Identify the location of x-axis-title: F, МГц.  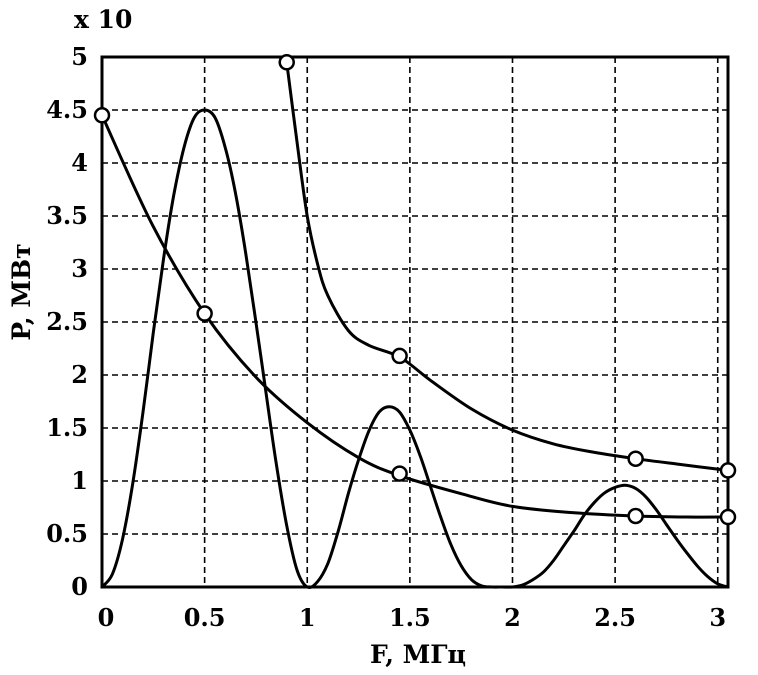
(418, 654).